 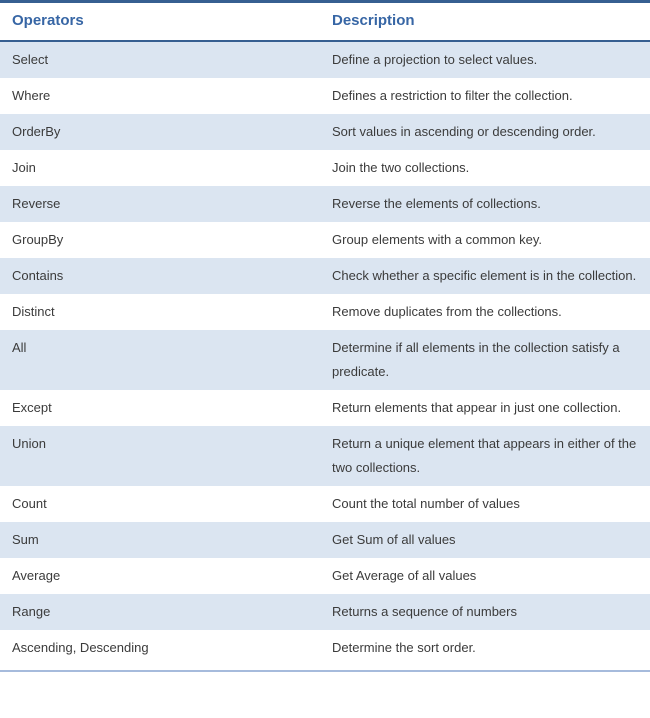 What do you see at coordinates (325, 504) in the screenshot?
I see `table-row: Count Count the total number of values` at bounding box center [325, 504].